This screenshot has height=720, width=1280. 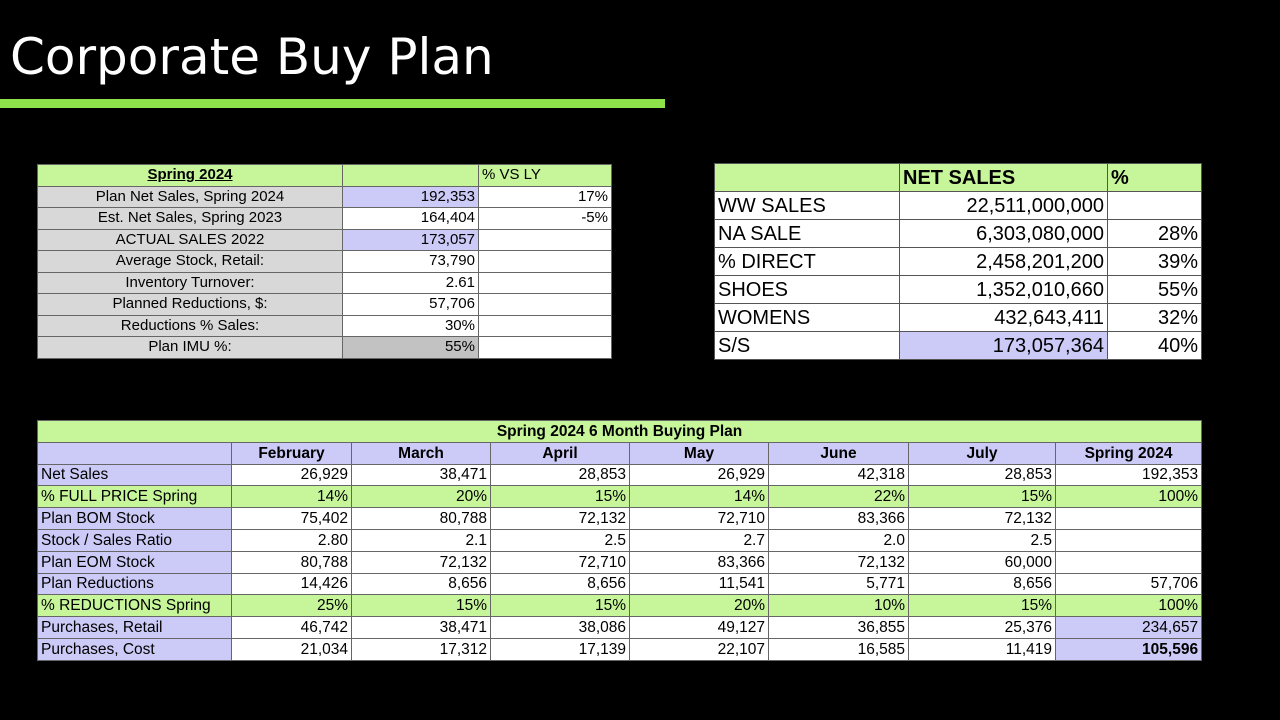 What do you see at coordinates (410, 261) in the screenshot?
I see `summary-value: 73,790` at bounding box center [410, 261].